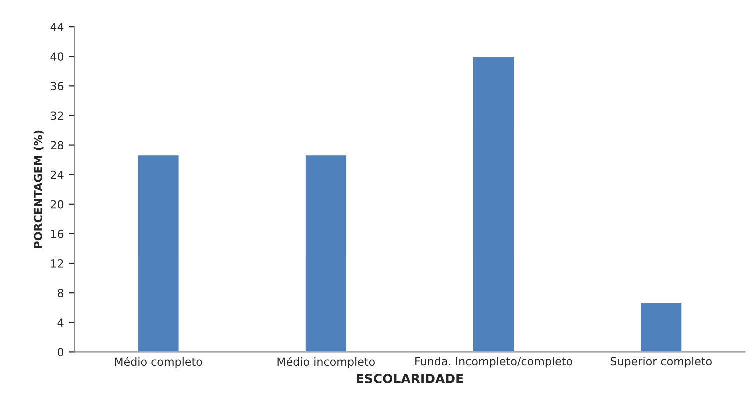 The width and height of the screenshot is (755, 410). What do you see at coordinates (61, 322) in the screenshot?
I see `y-tick-label: 4` at bounding box center [61, 322].